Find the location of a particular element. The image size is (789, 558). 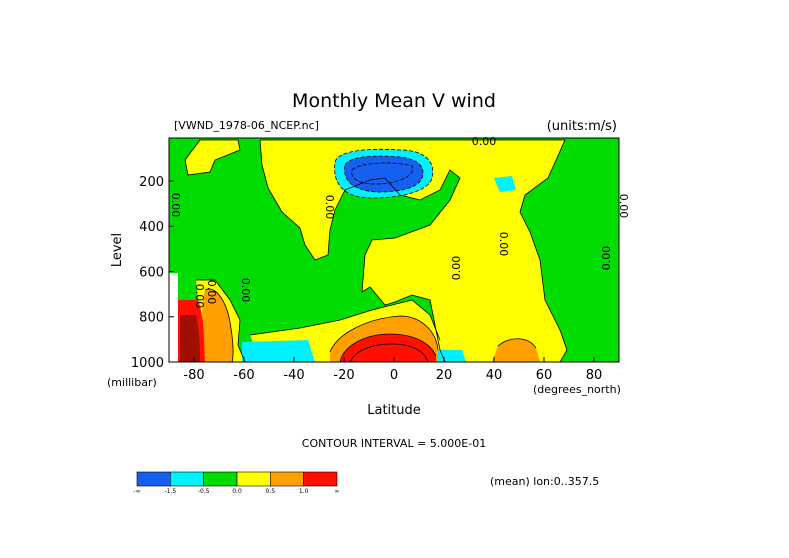

x-axis-title: Latitude is located at coordinates (394, 410).